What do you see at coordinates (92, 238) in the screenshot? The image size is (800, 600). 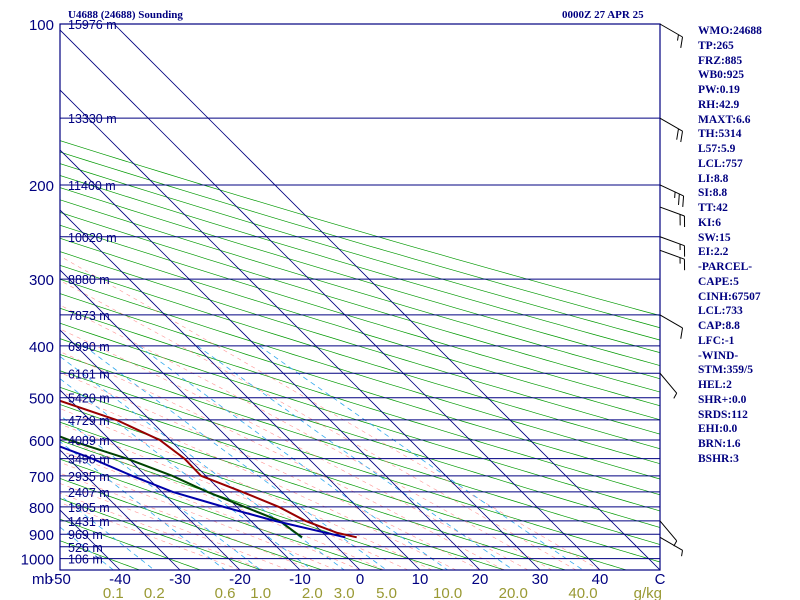 I see `height-label: 10020 m` at bounding box center [92, 238].